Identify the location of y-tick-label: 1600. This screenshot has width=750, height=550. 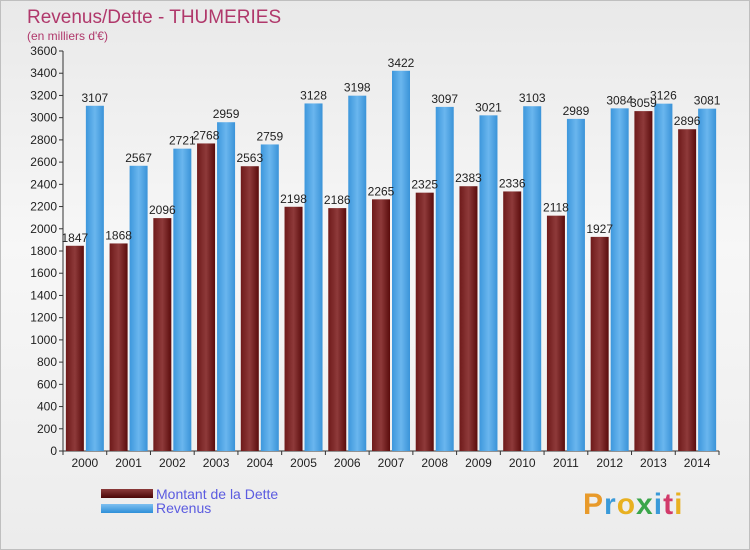
(43, 273).